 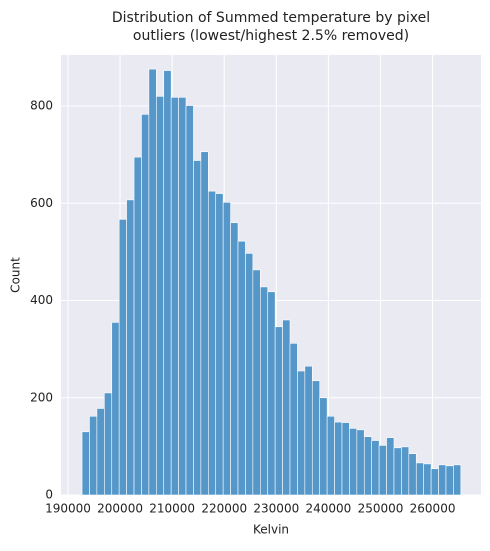 I want to click on x-tick-label: 220000, so click(x=224, y=509).